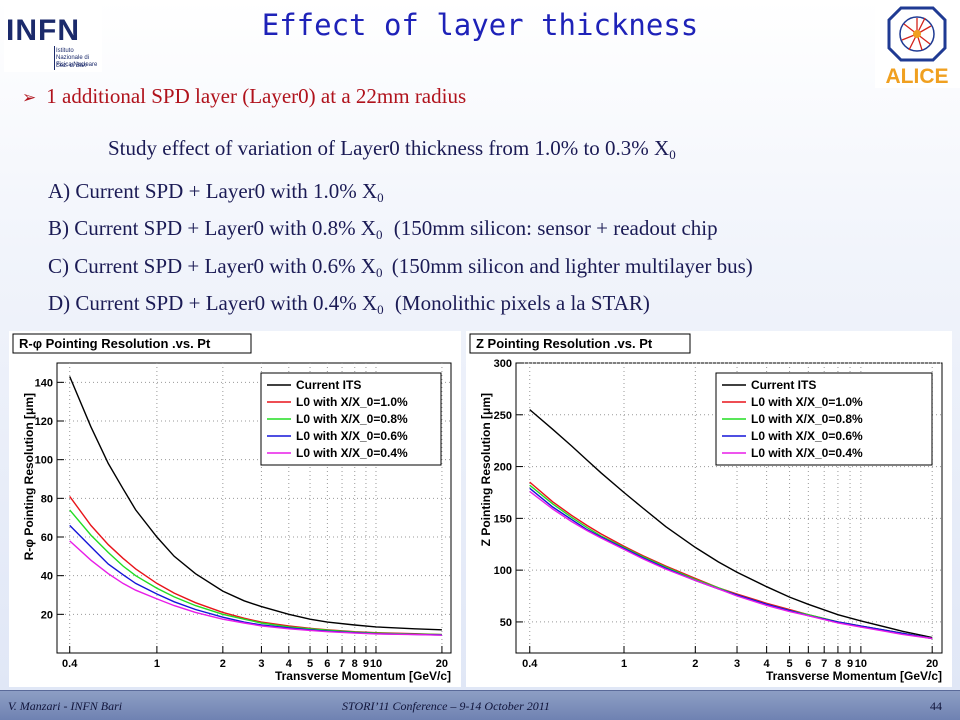 This screenshot has width=960, height=720. What do you see at coordinates (70, 664) in the screenshot?
I see `x-tick-label: 0.4` at bounding box center [70, 664].